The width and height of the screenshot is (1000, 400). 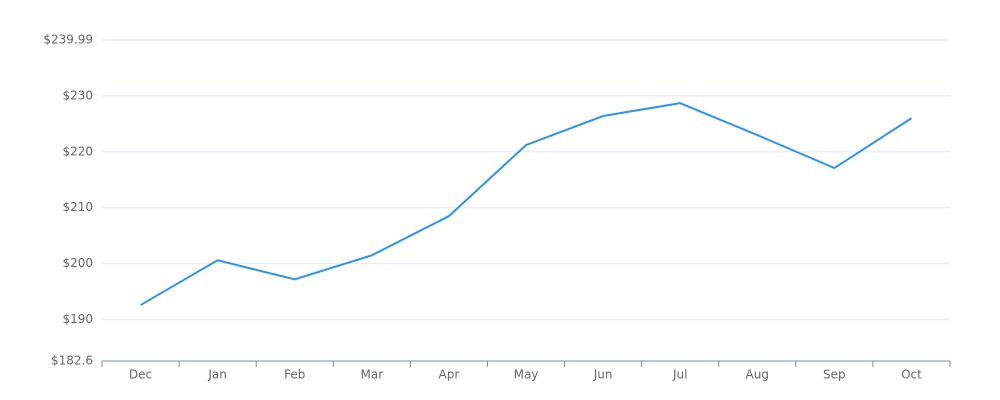 I want to click on x-tick-label: Sep, so click(x=834, y=375).